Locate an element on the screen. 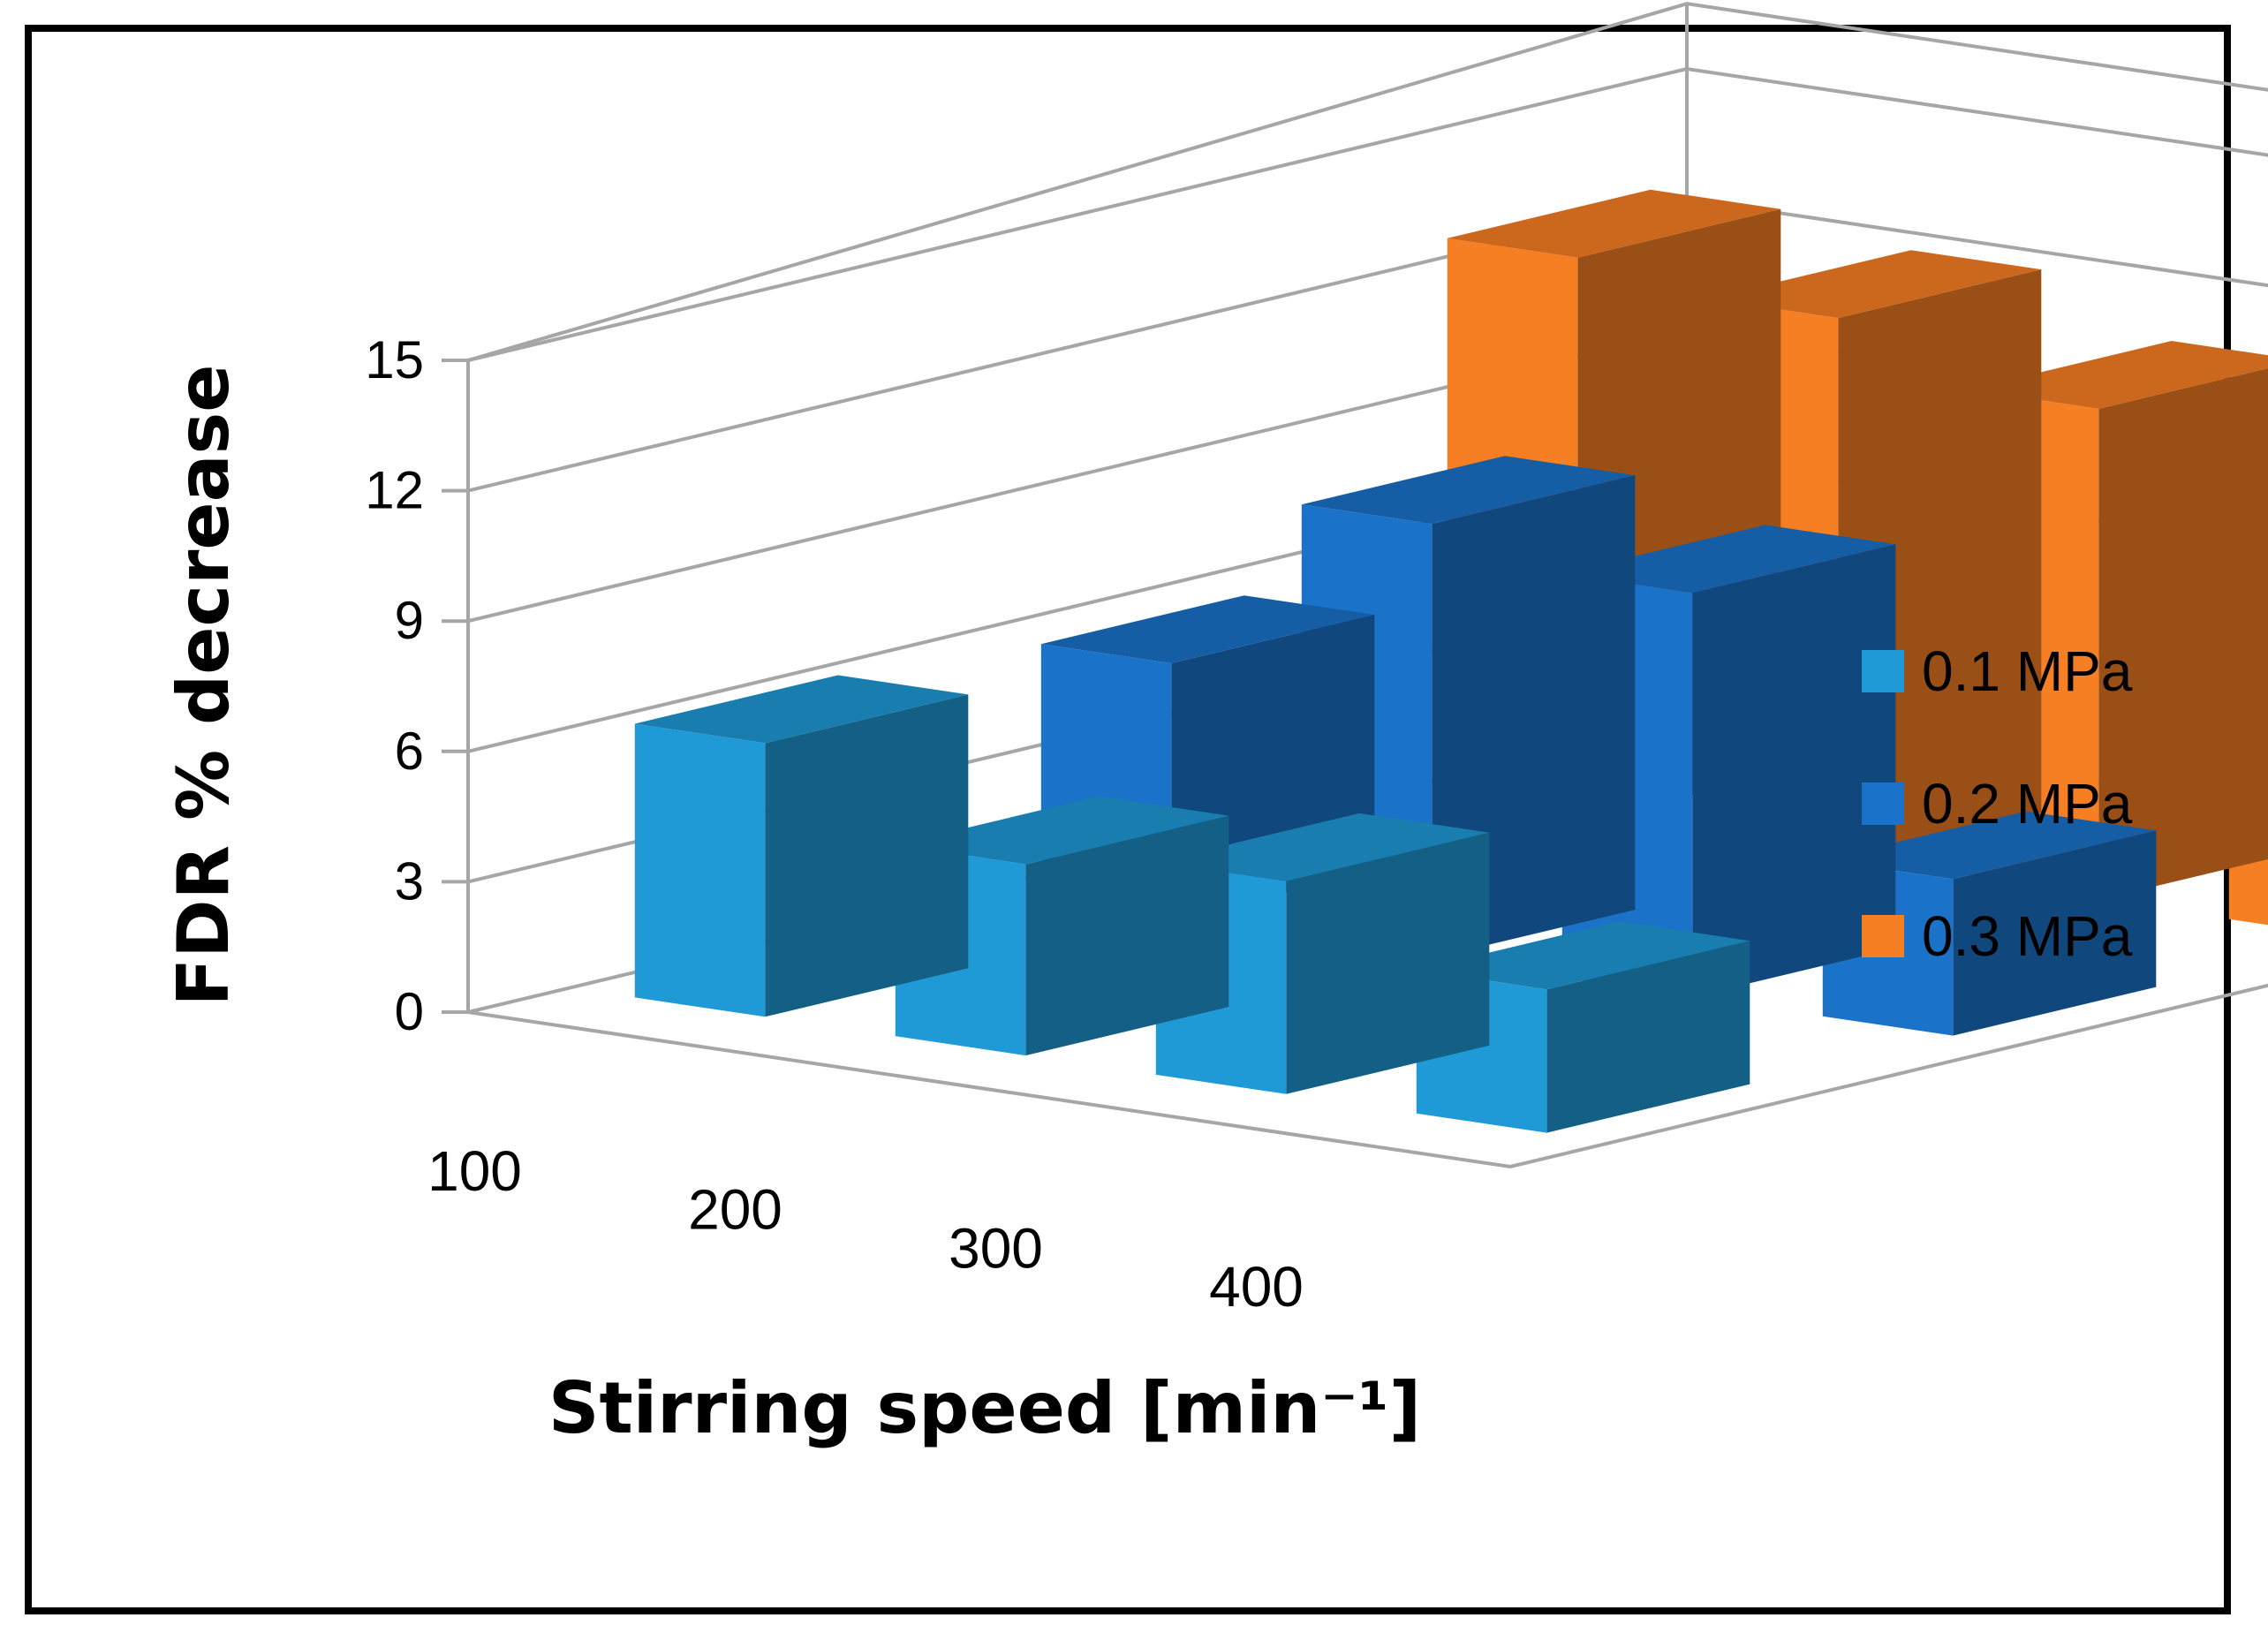  legend-label: 0.1 MPa is located at coordinates (2027, 671).